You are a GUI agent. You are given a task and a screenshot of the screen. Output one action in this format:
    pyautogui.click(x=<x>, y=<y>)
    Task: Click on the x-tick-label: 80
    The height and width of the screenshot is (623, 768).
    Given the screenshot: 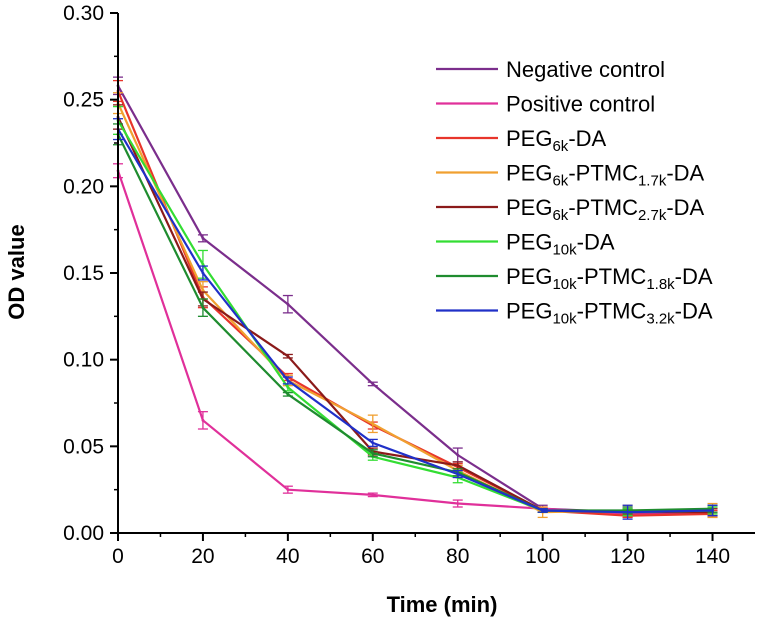 What is the action you would take?
    pyautogui.click(x=457, y=556)
    